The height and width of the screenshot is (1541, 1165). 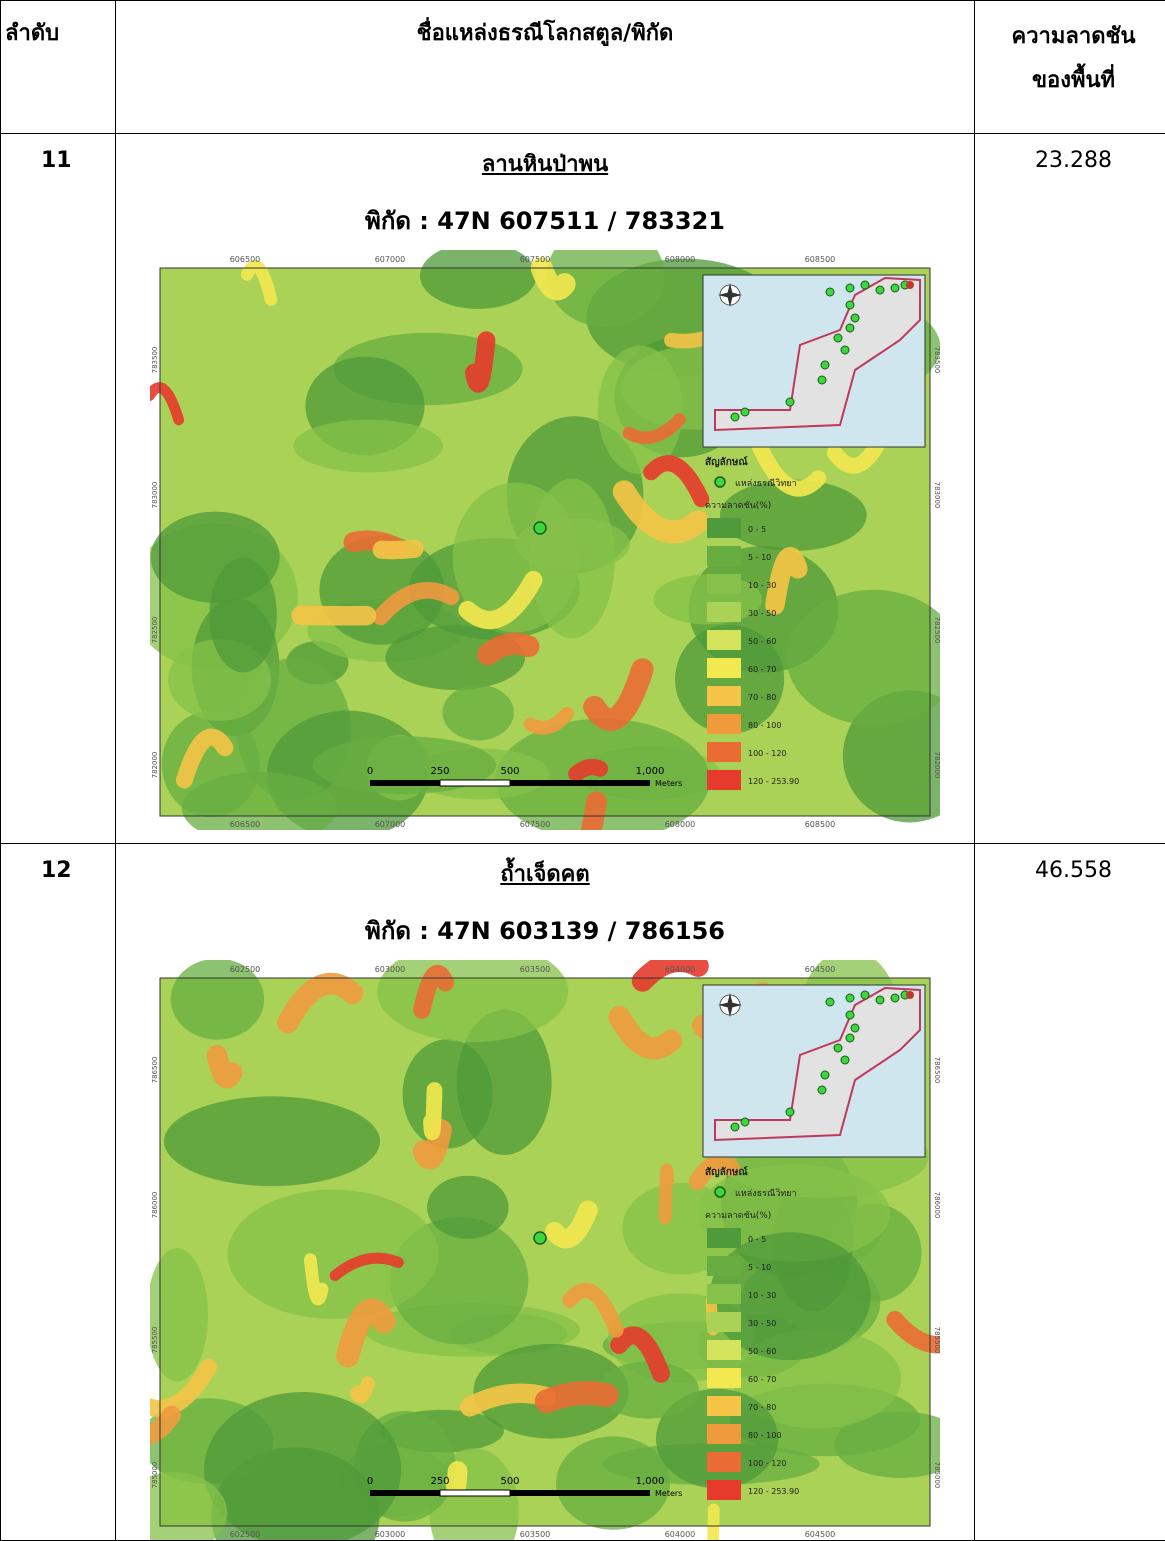 I want to click on scale-label: 500, so click(x=509, y=1481).